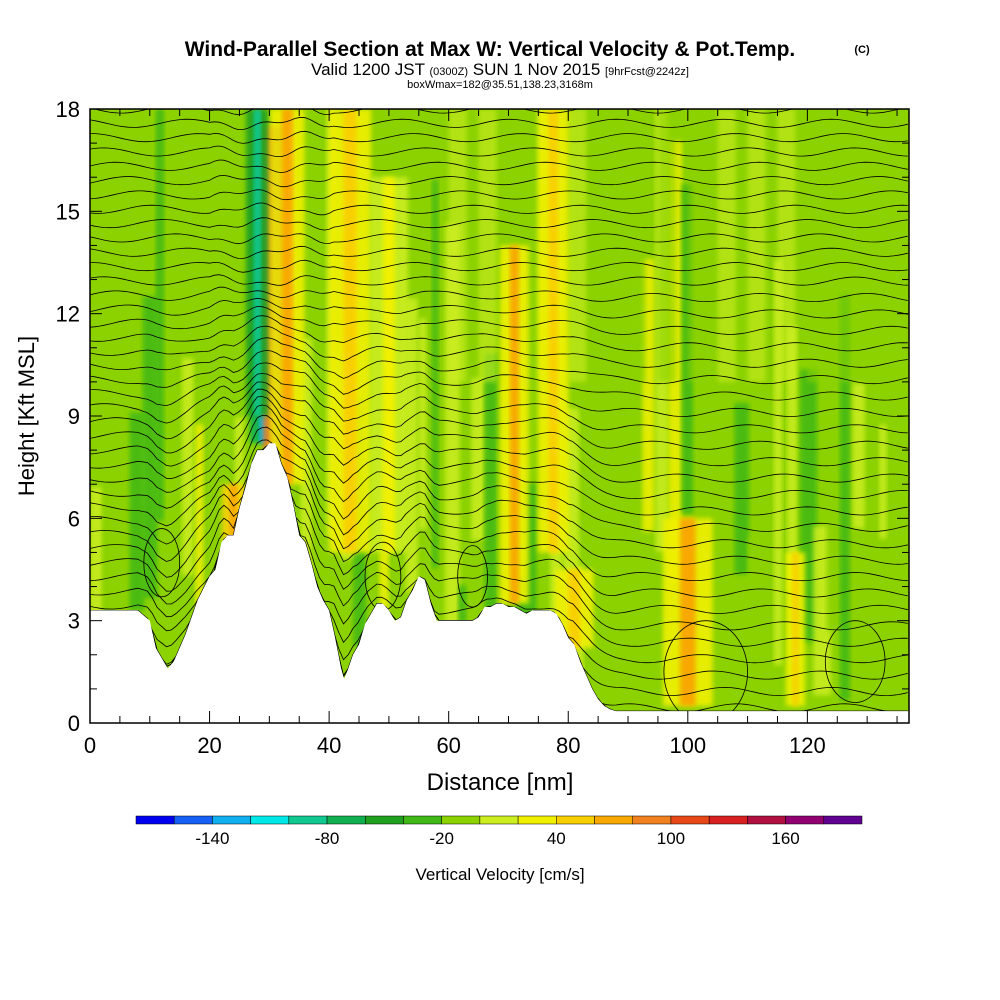 This screenshot has height=1000, width=1000. Describe the element at coordinates (537, 69) in the screenshot. I see `valid-date: SUN 1 Nov 2015` at that location.